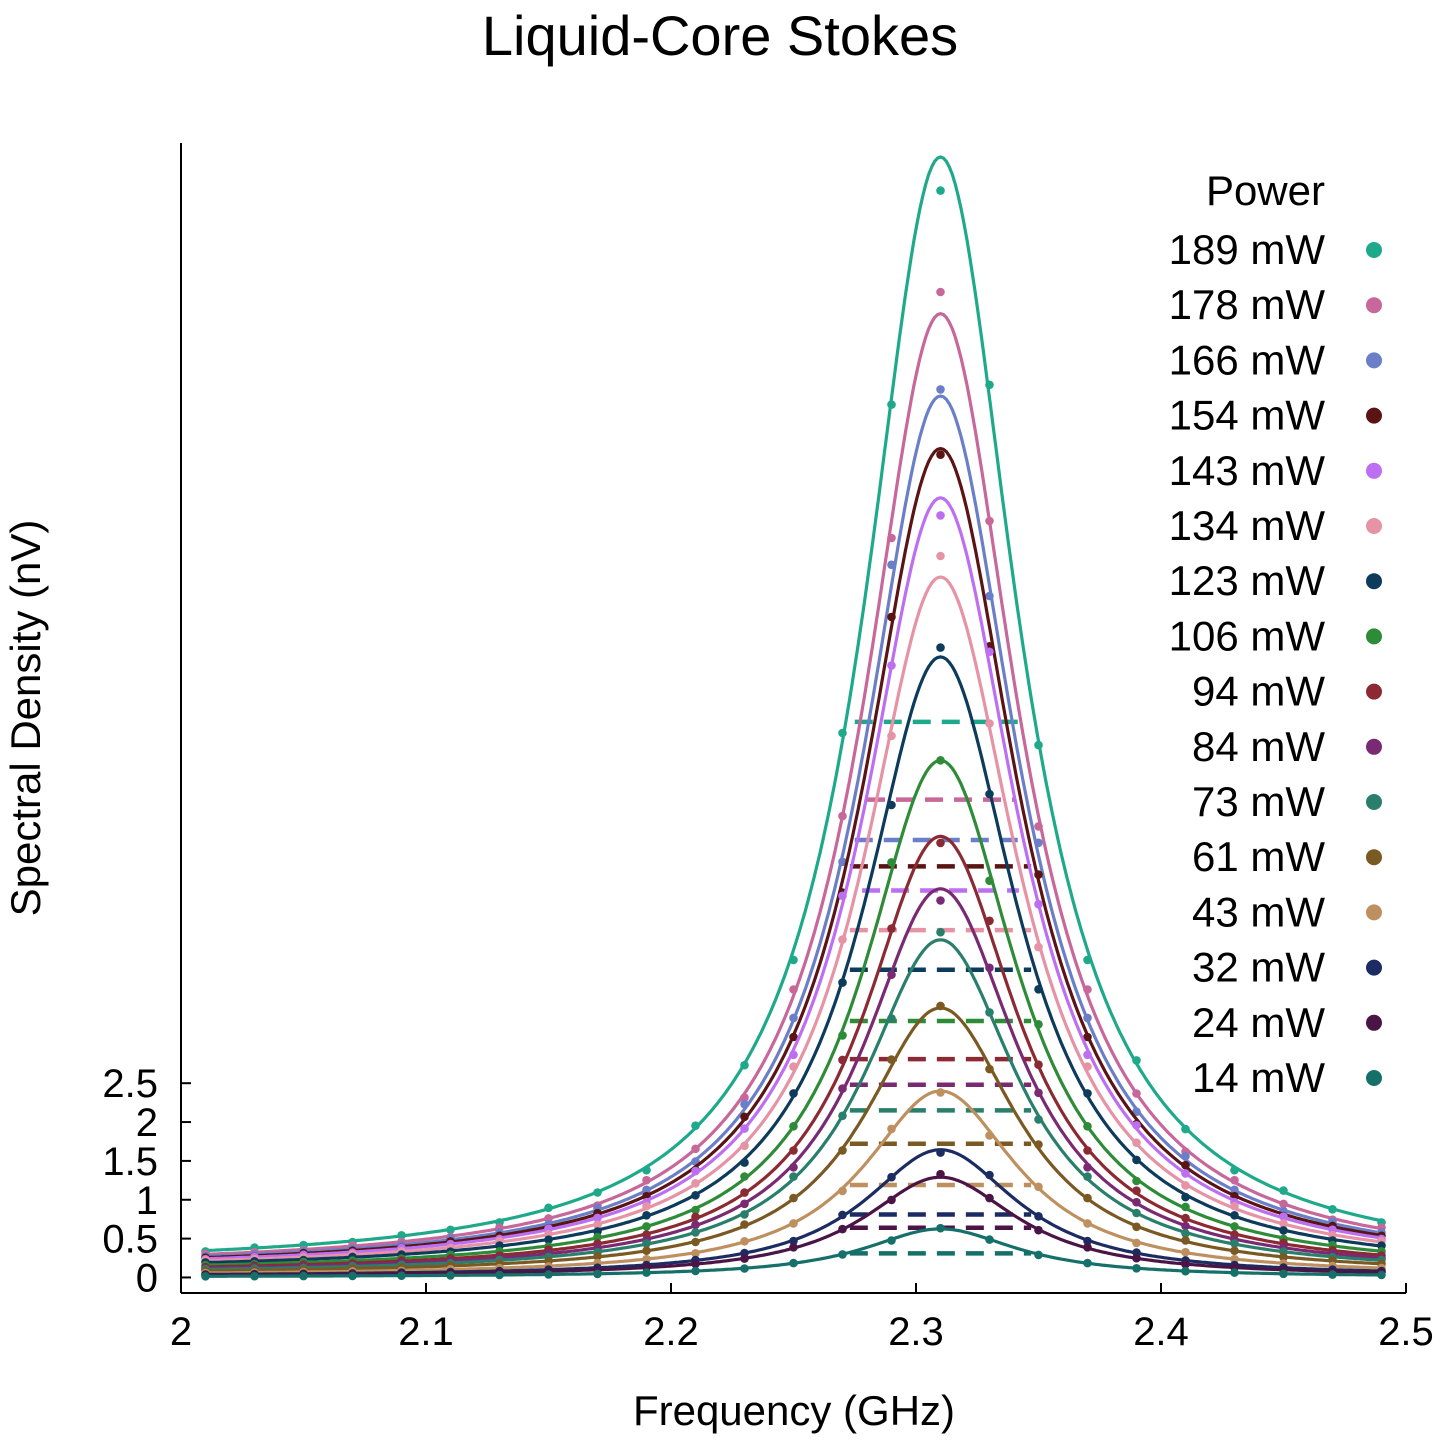 This screenshot has width=1440, height=1440. What do you see at coordinates (1406, 1332) in the screenshot?
I see `x-tick-label: 2.5` at bounding box center [1406, 1332].